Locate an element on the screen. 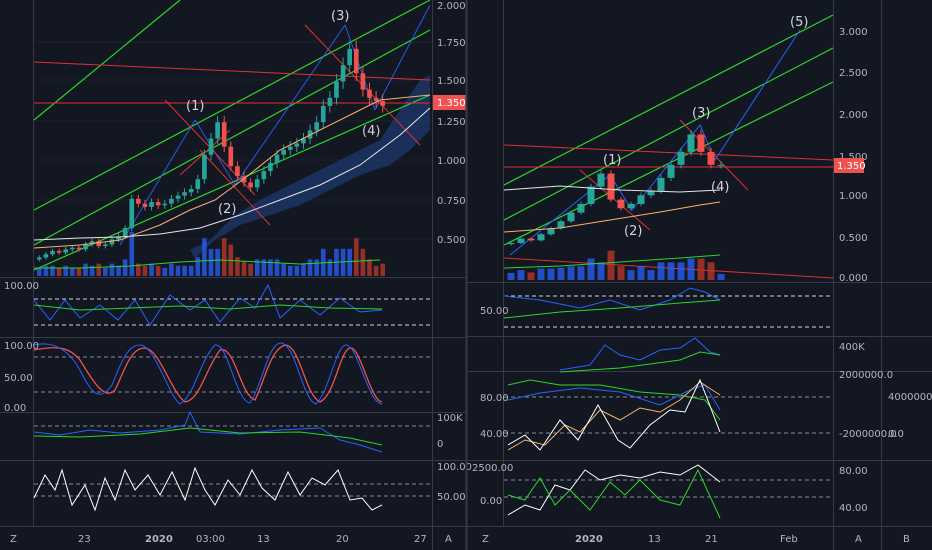  right-ma-fast is located at coordinates (612, 217).